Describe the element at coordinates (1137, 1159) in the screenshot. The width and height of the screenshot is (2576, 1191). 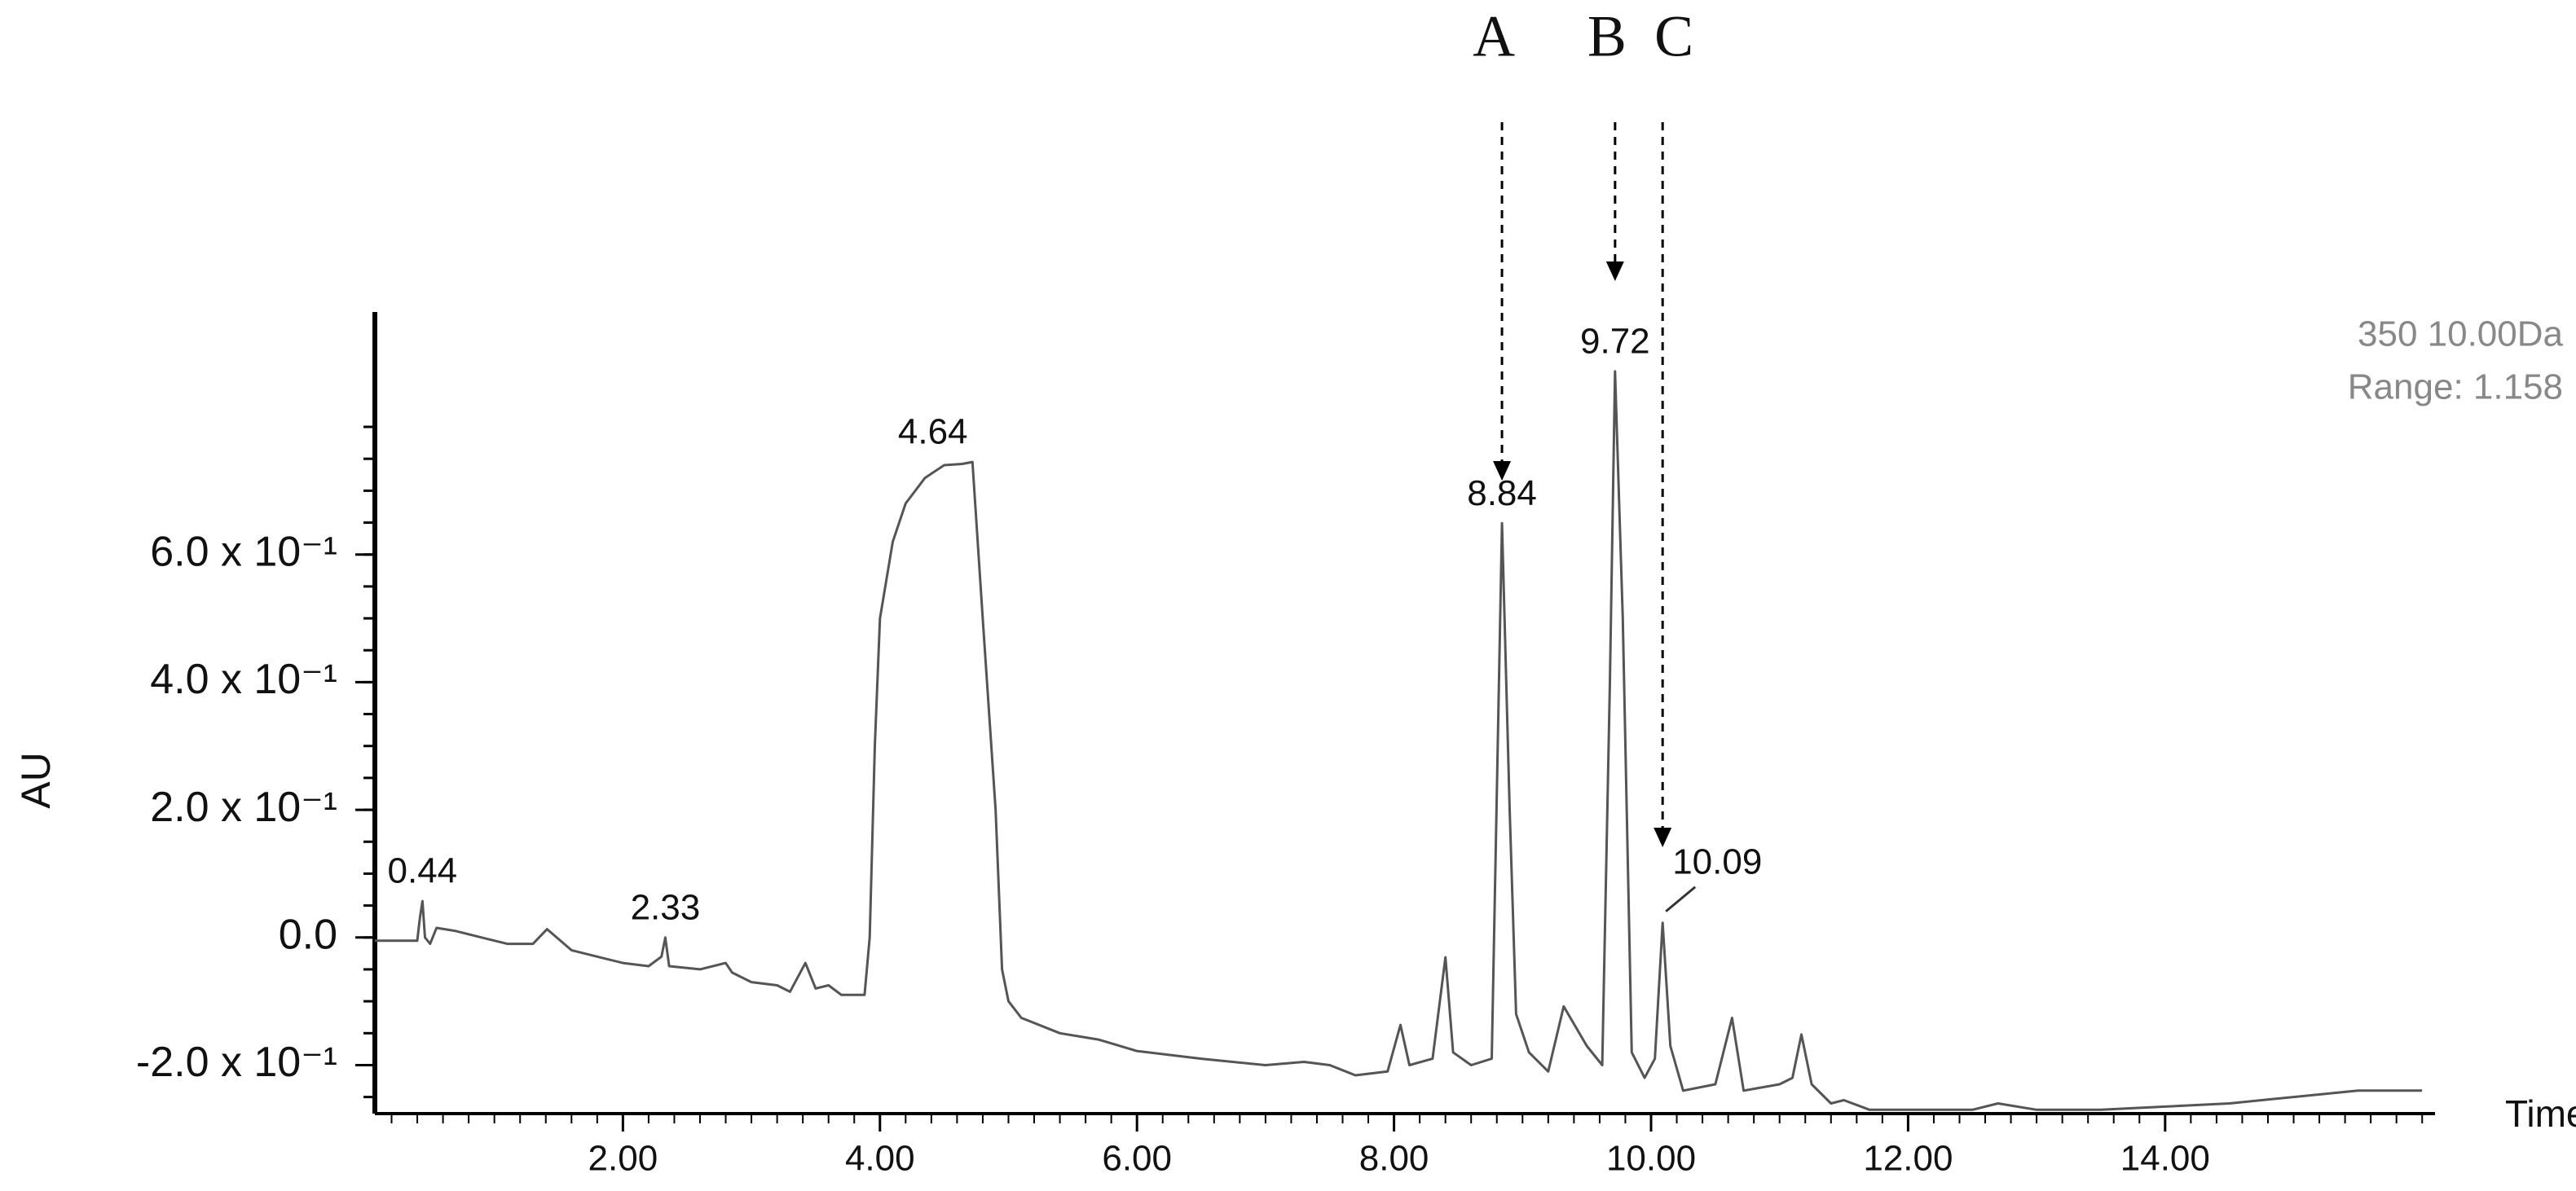
I see `x-tick-label: 6.00` at that location.